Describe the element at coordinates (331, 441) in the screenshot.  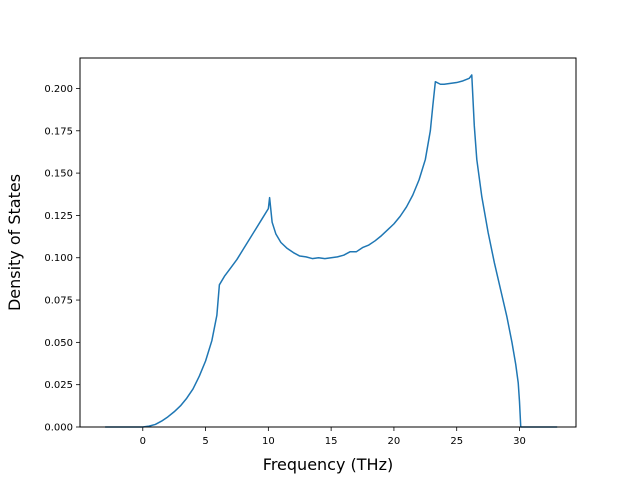
I see `x-tick-label: 15` at that location.